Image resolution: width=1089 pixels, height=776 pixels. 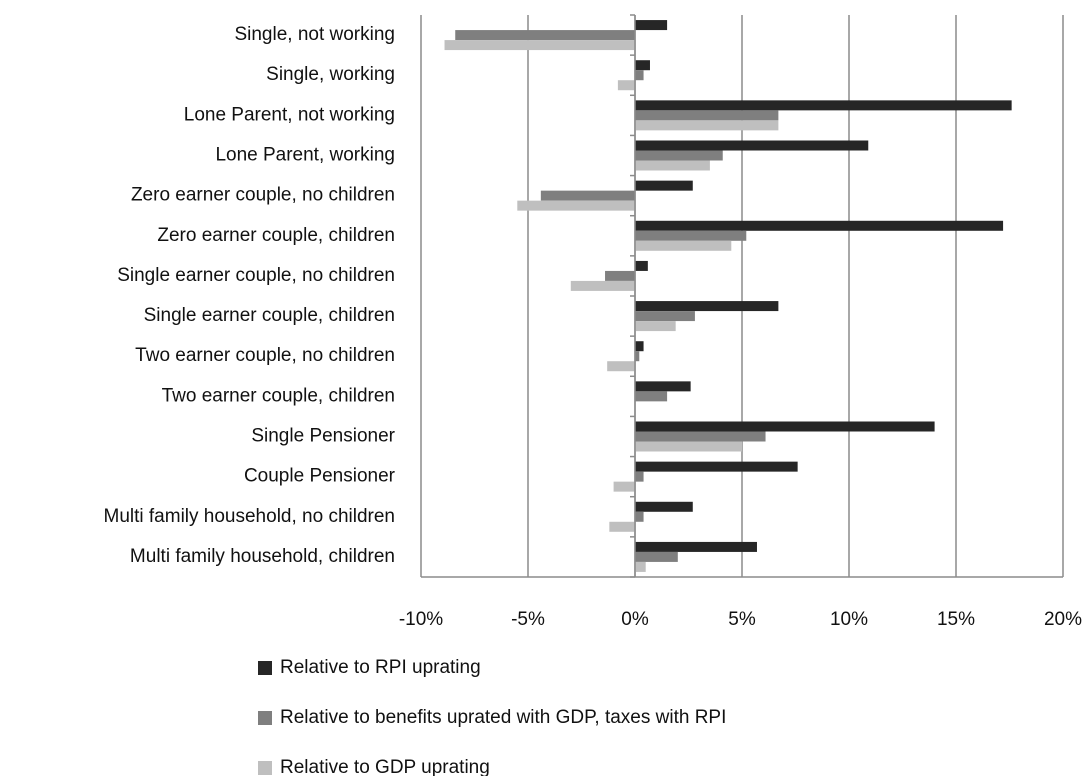 I want to click on y-tick-label: Multi family household, children, so click(x=262, y=556).